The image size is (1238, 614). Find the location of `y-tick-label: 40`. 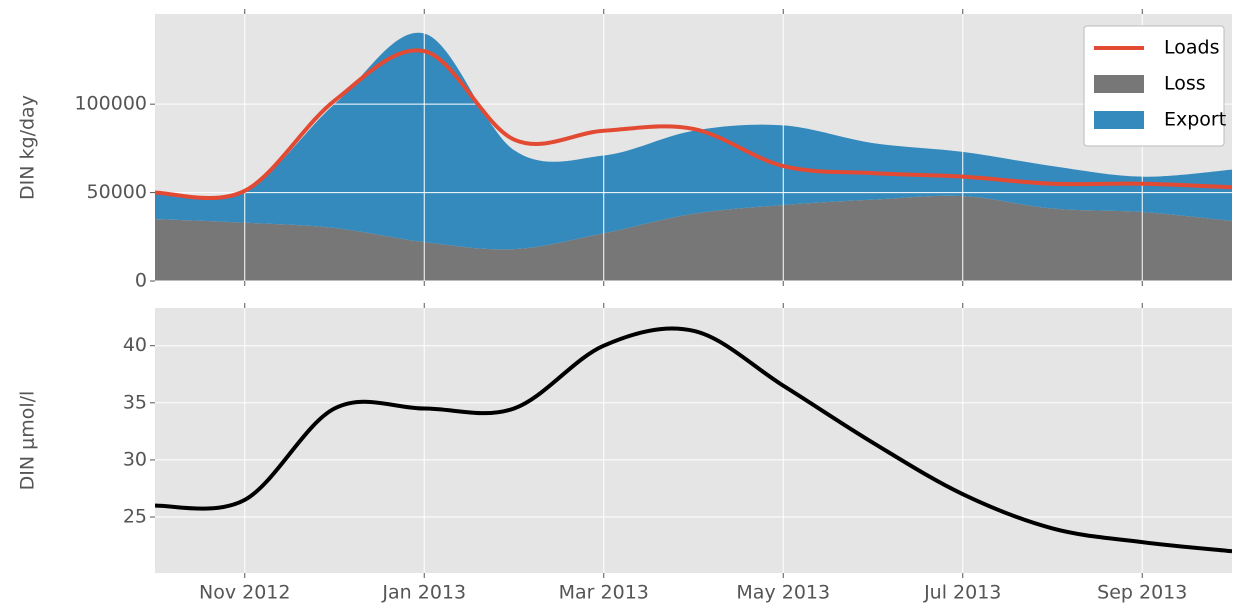

y-tick-label: 40 is located at coordinates (135, 345).